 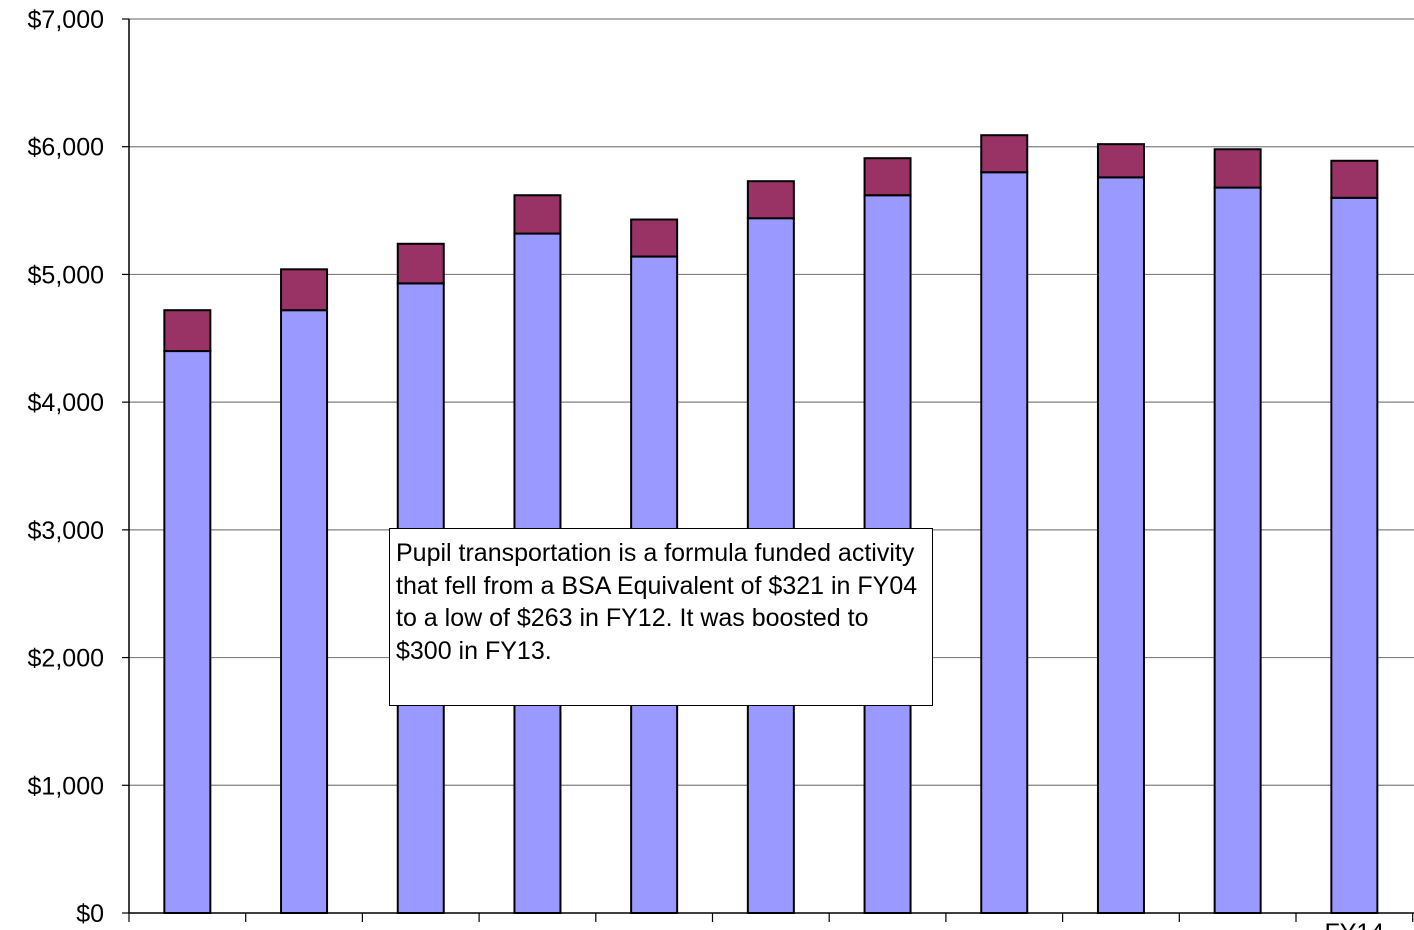 I want to click on y-tick-label: $2,000, so click(x=66, y=659).